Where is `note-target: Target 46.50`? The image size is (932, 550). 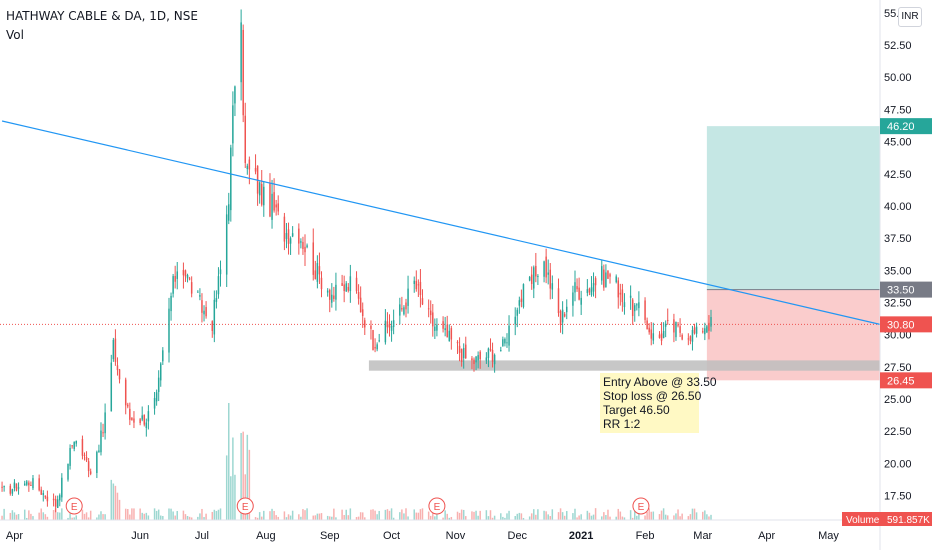
note-target: Target 46.50 is located at coordinates (636, 410).